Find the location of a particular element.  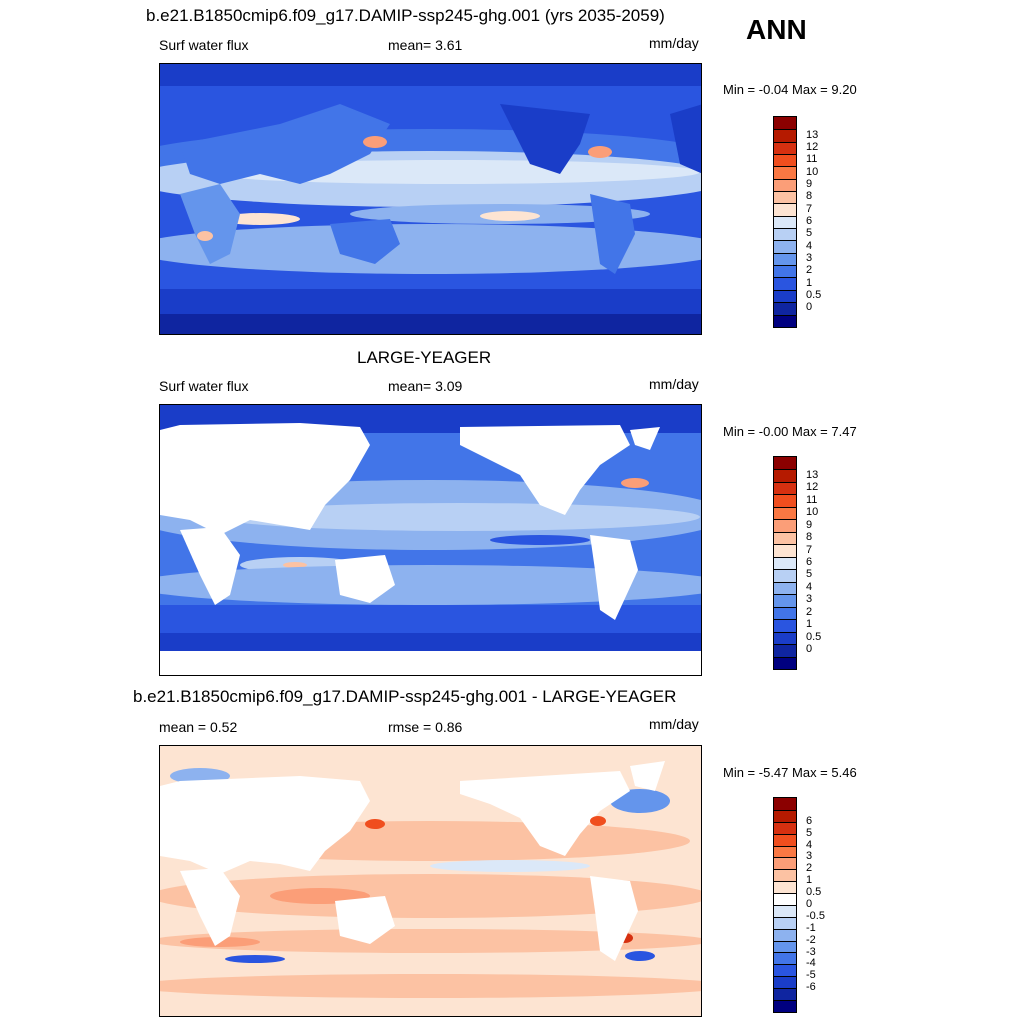

colorbar-tick-label: -5 is located at coordinates (811, 975).